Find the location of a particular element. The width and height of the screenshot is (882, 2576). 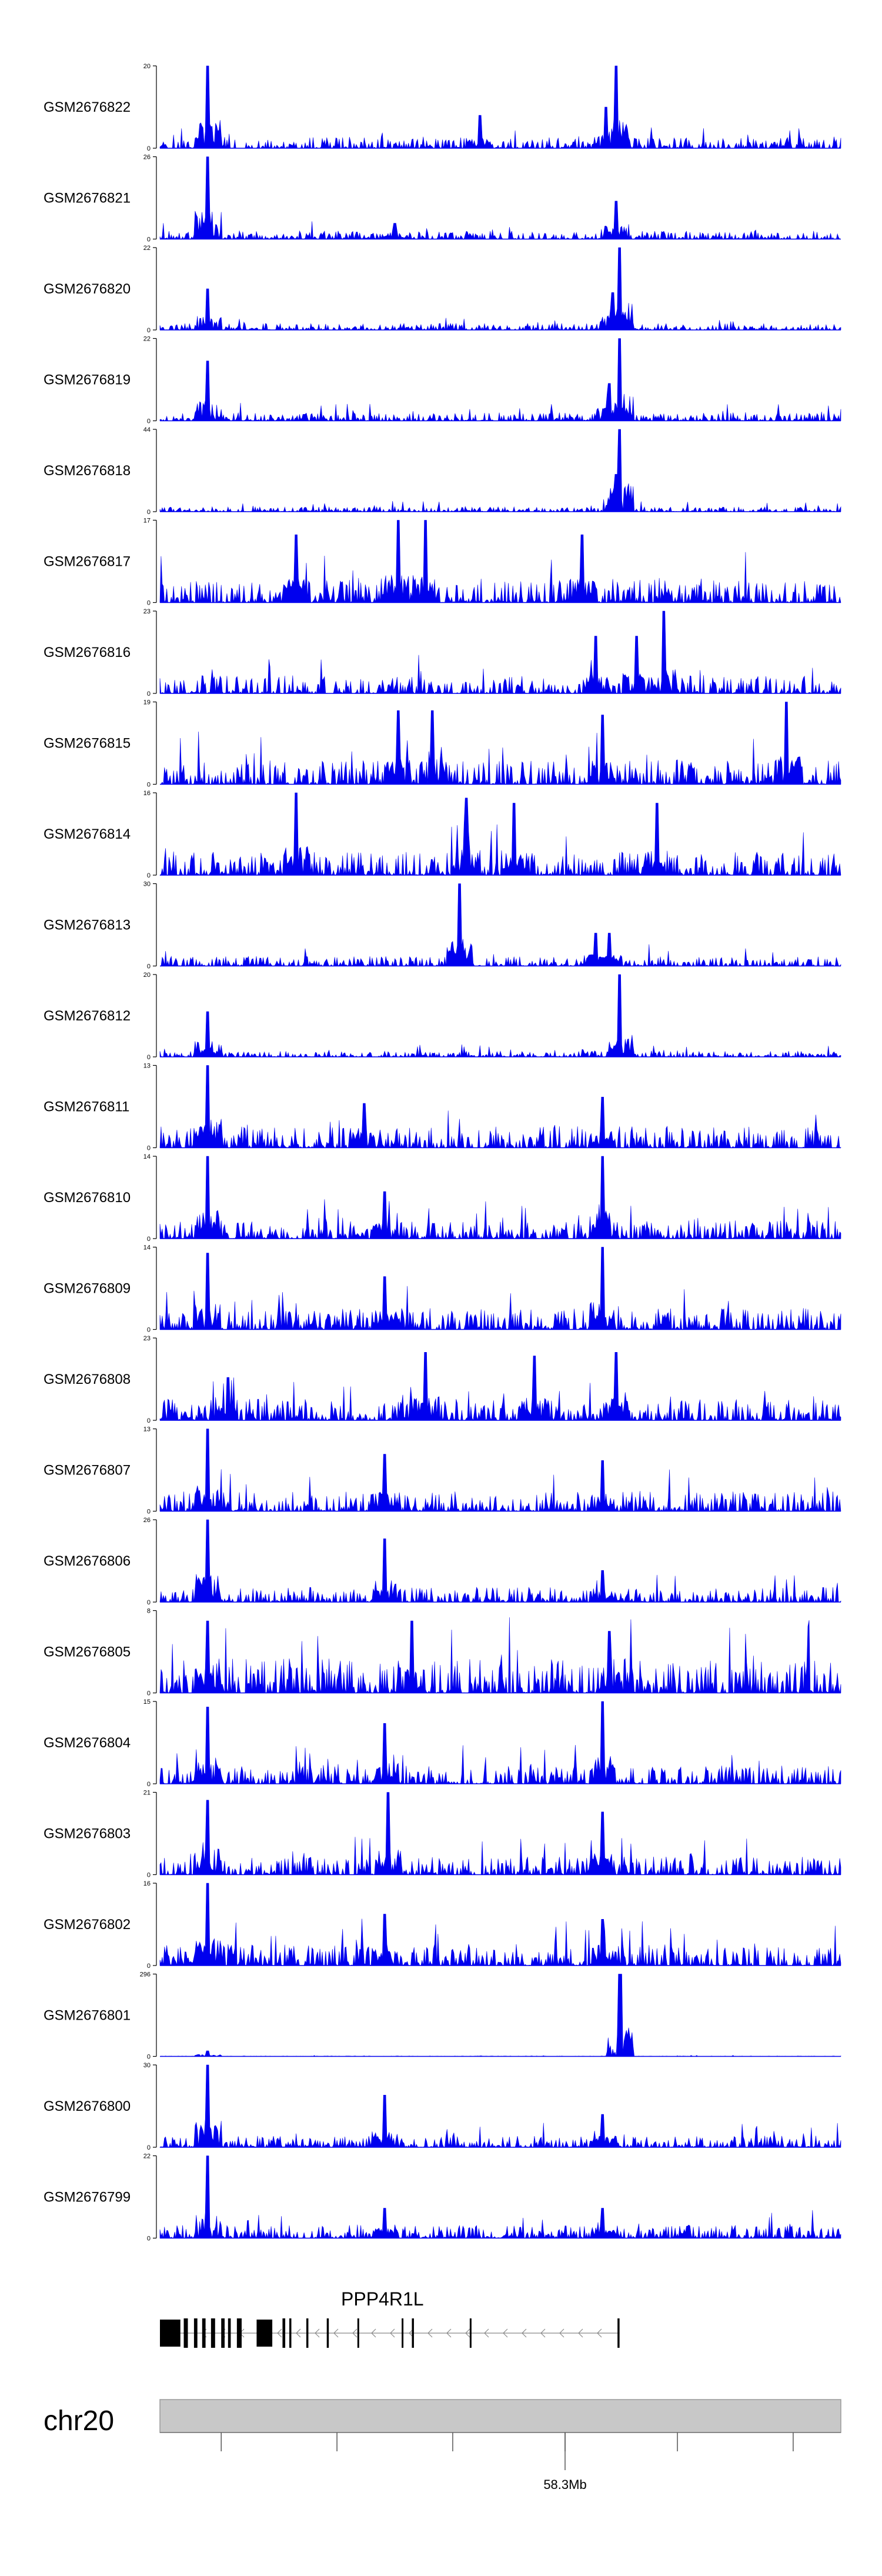

track-label: GSM2676821 is located at coordinates (87, 198).